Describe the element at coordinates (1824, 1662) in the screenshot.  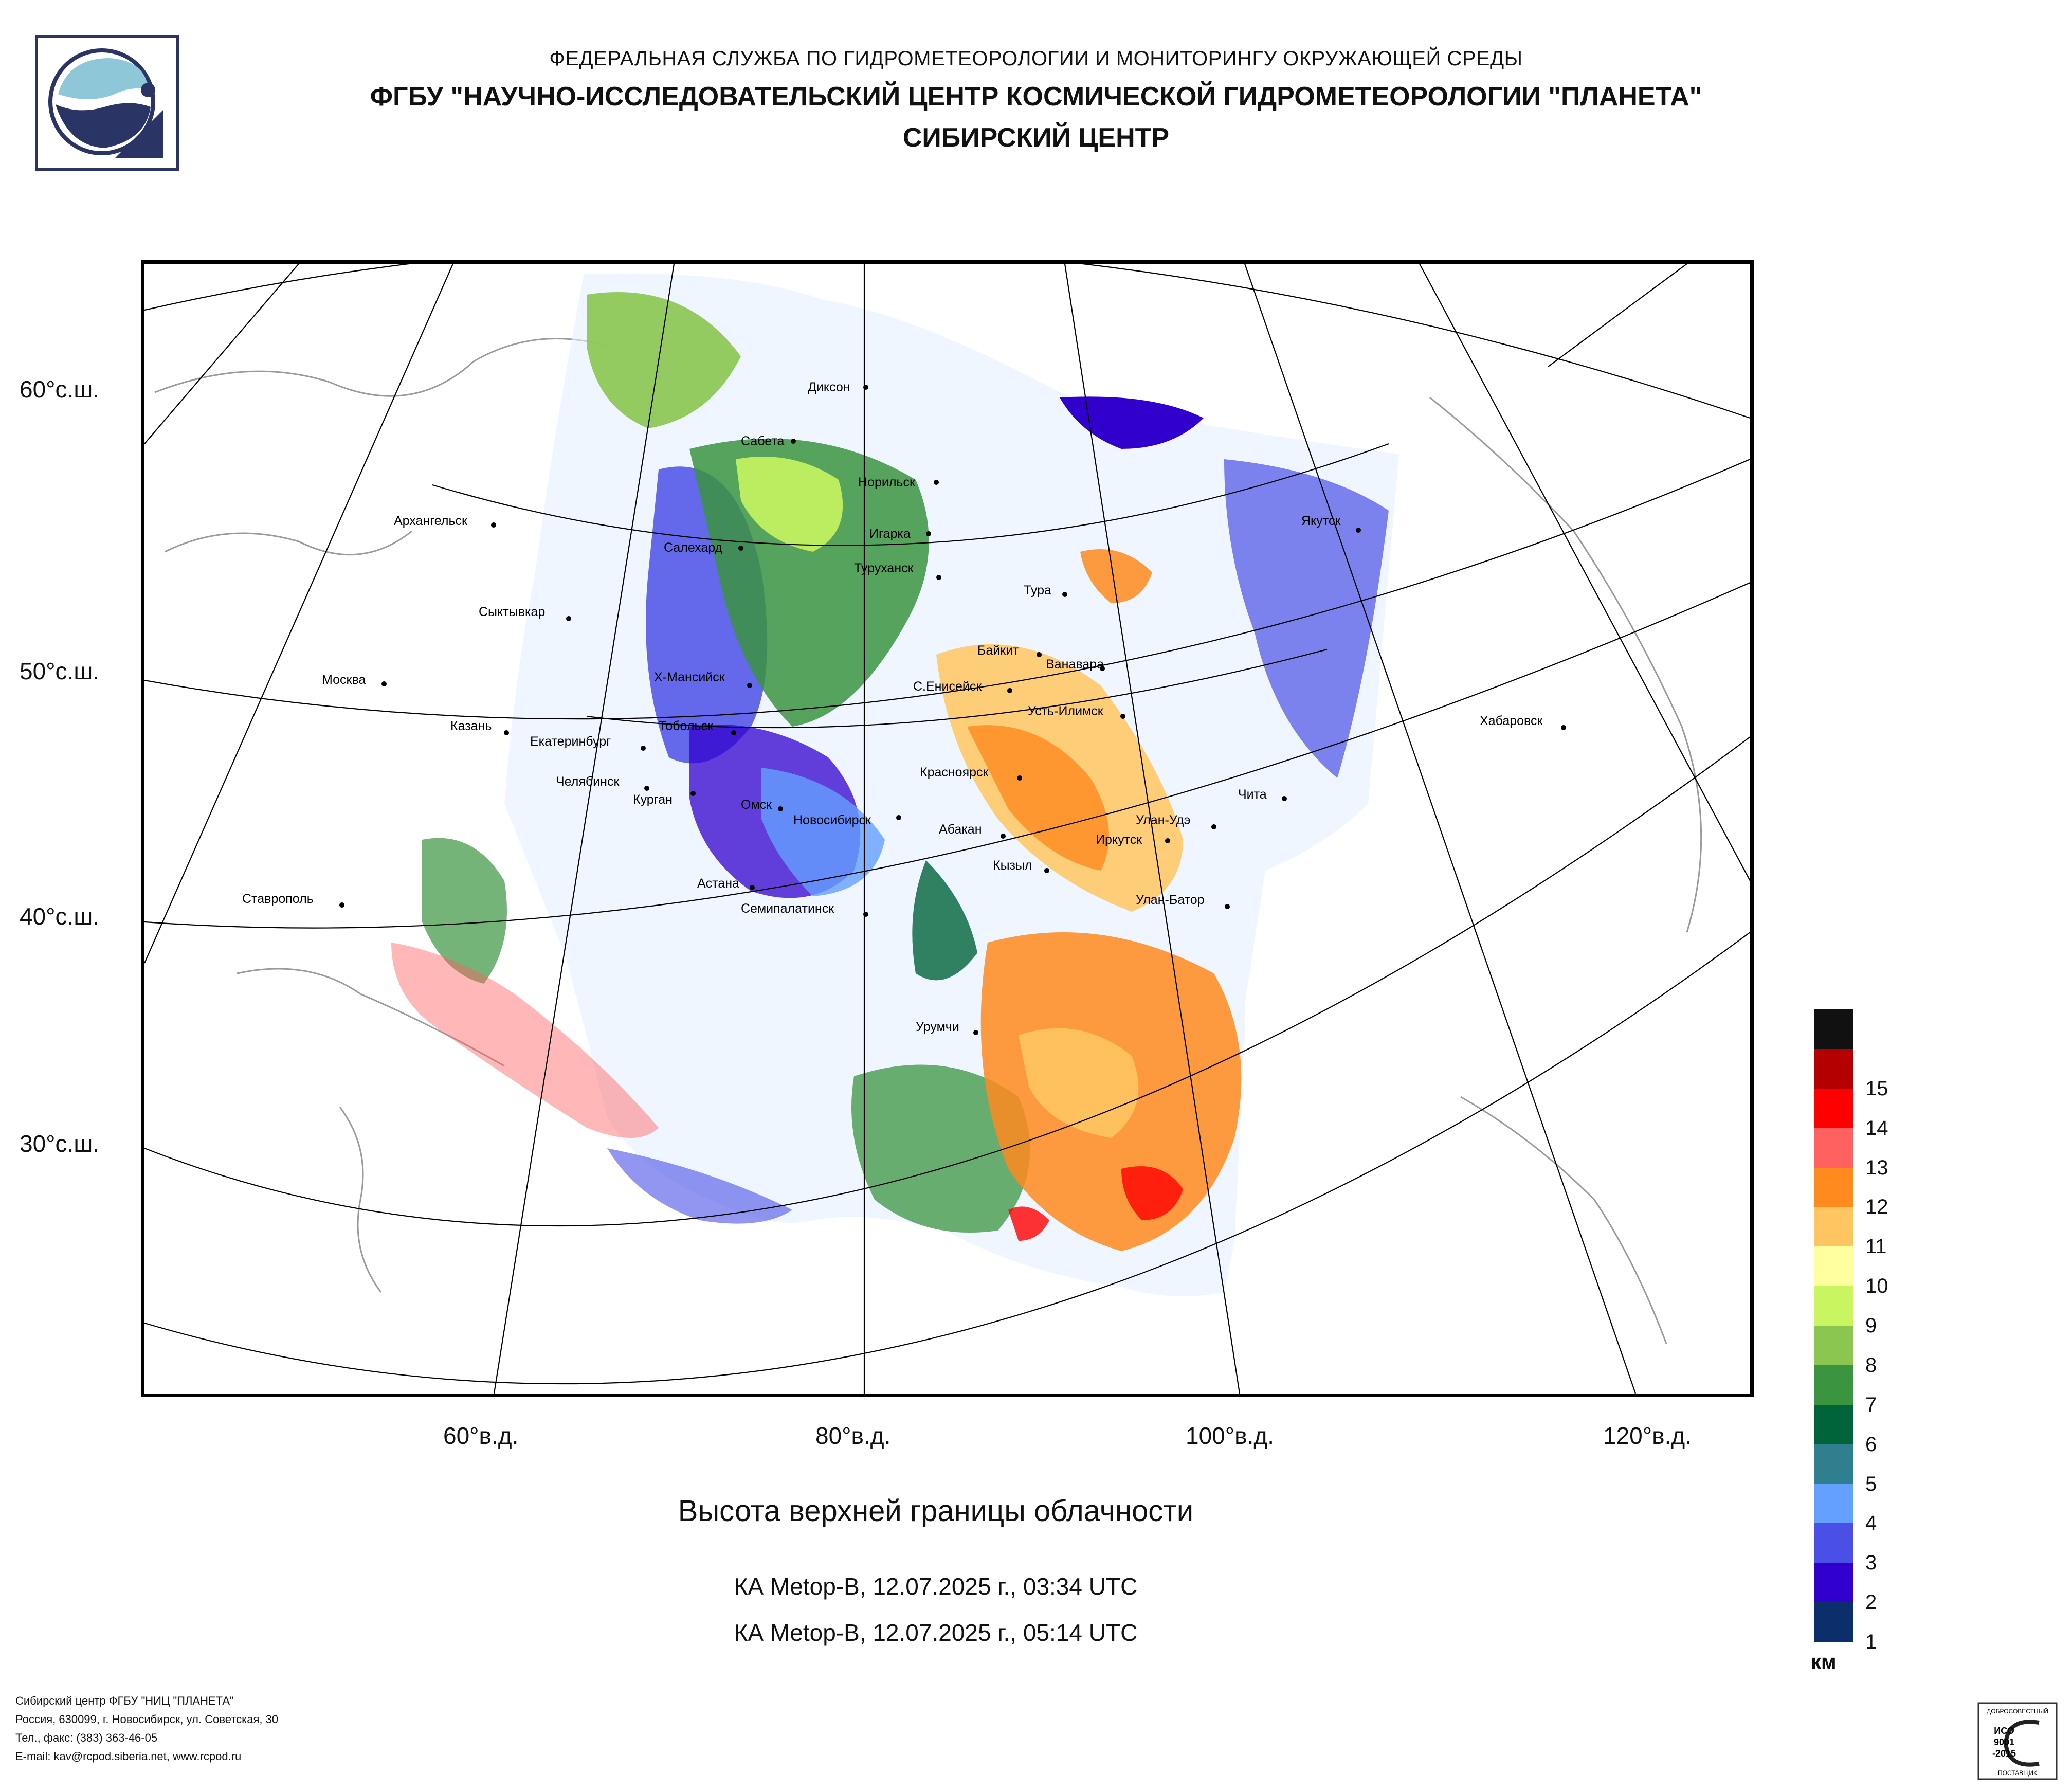
I see `legend-unit: км` at that location.